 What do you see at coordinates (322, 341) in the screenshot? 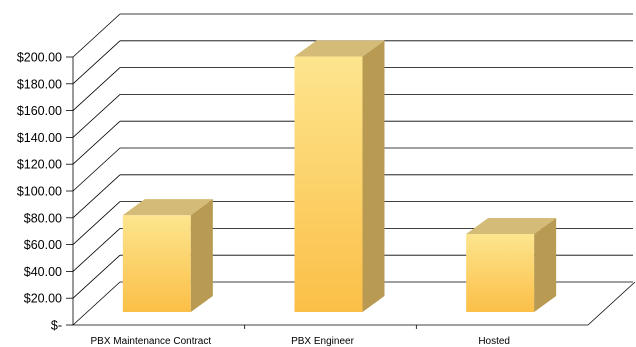
I see `x-category-label: PBX Engineer` at bounding box center [322, 341].